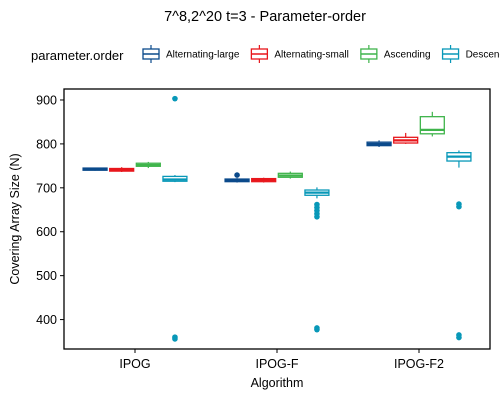 The width and height of the screenshot is (500, 400). I want to click on y-axis: 400 500 600 700 800 900, so click(50, 210).